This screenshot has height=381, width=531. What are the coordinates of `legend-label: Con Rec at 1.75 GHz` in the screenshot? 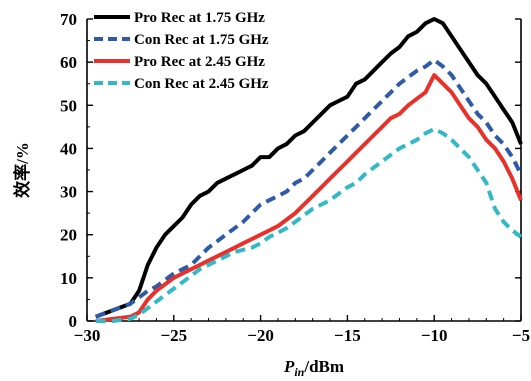 It's located at (201, 40).